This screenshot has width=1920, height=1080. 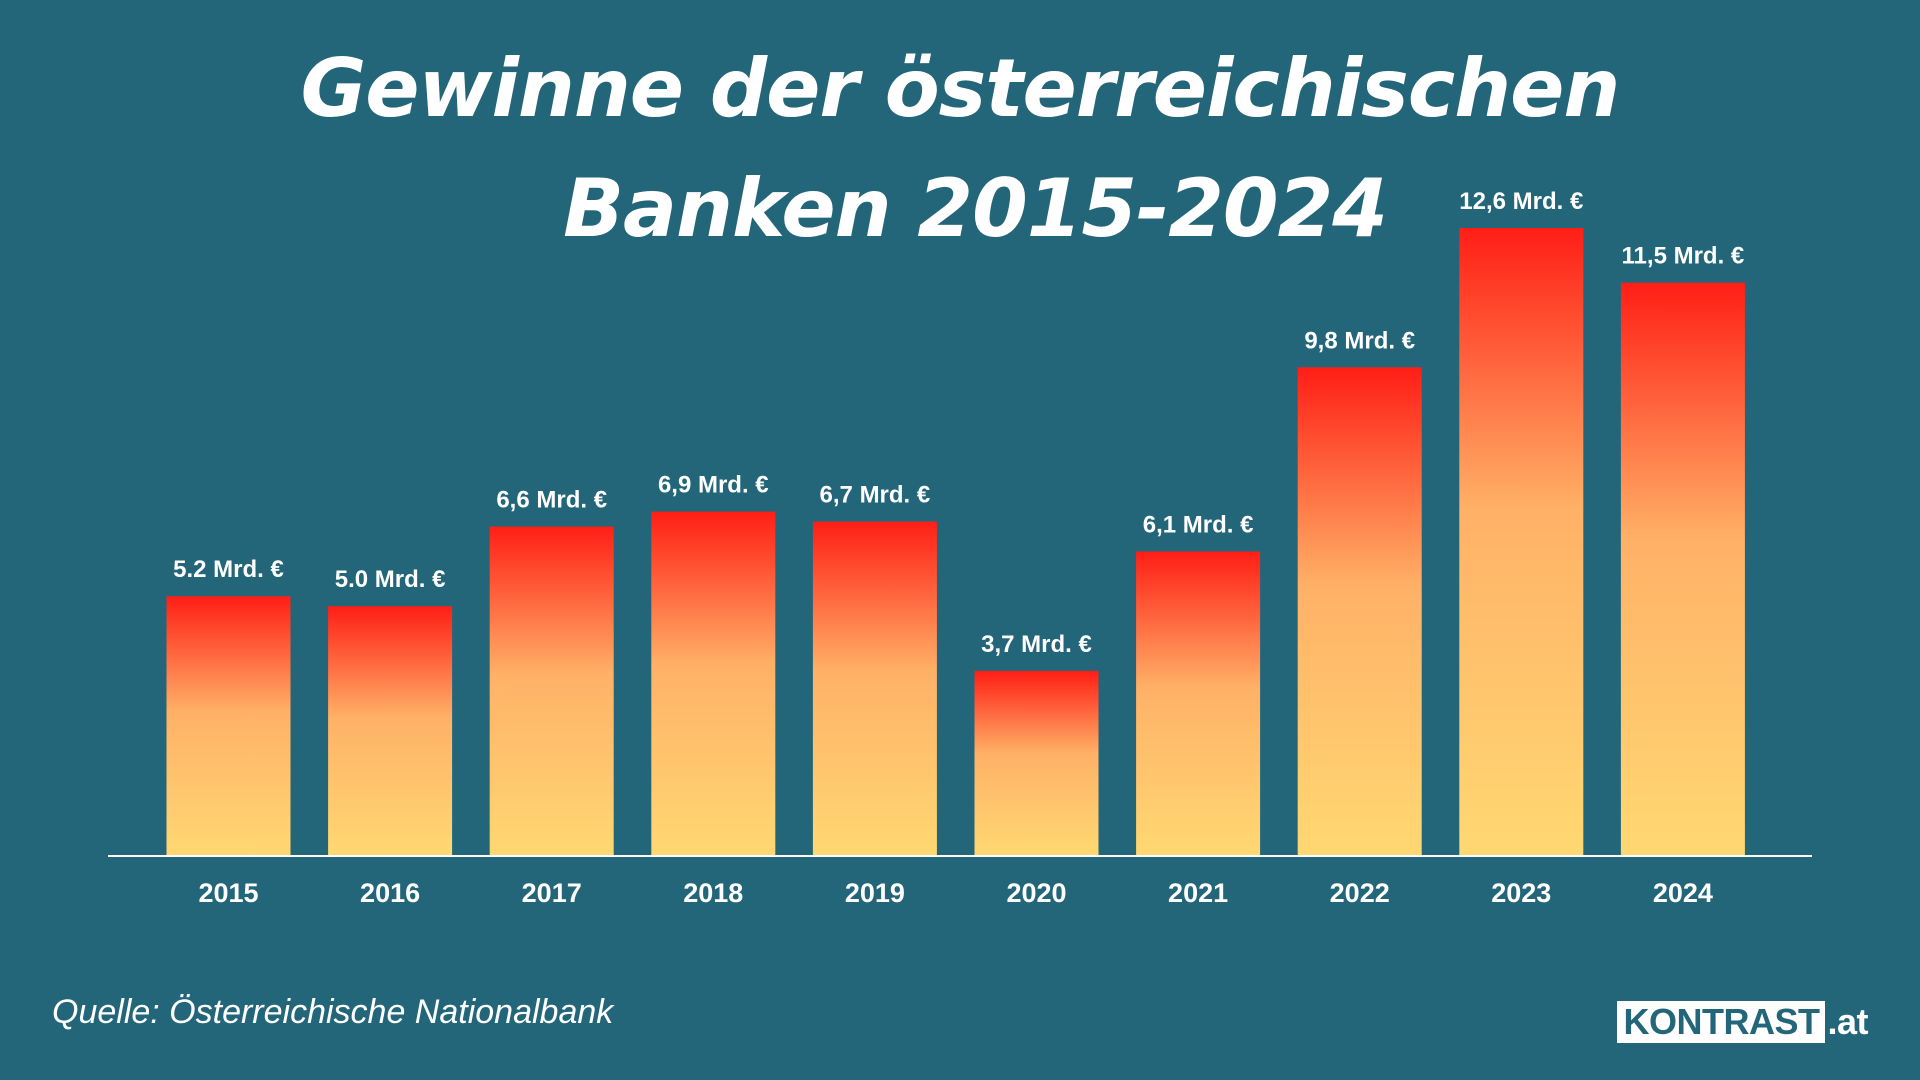 What do you see at coordinates (1721, 1022) in the screenshot?
I see `brand-name: KONTRAST` at bounding box center [1721, 1022].